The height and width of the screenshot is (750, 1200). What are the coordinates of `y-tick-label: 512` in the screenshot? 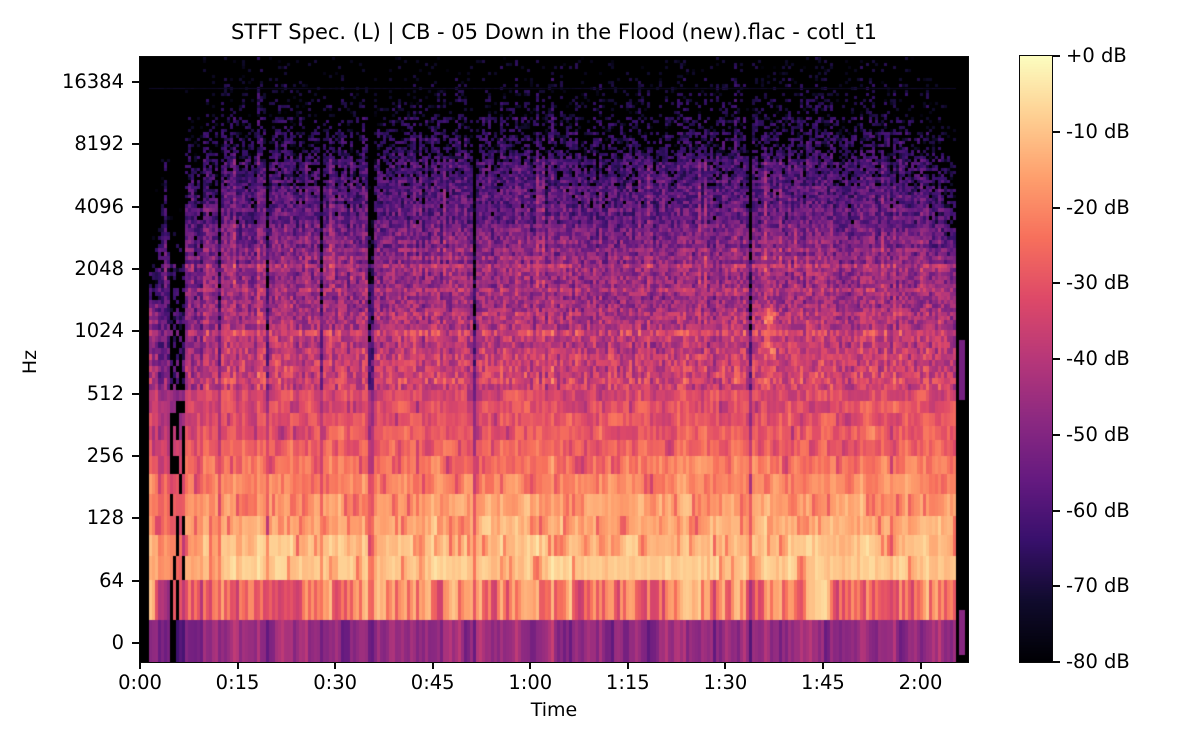 It's located at (105, 393).